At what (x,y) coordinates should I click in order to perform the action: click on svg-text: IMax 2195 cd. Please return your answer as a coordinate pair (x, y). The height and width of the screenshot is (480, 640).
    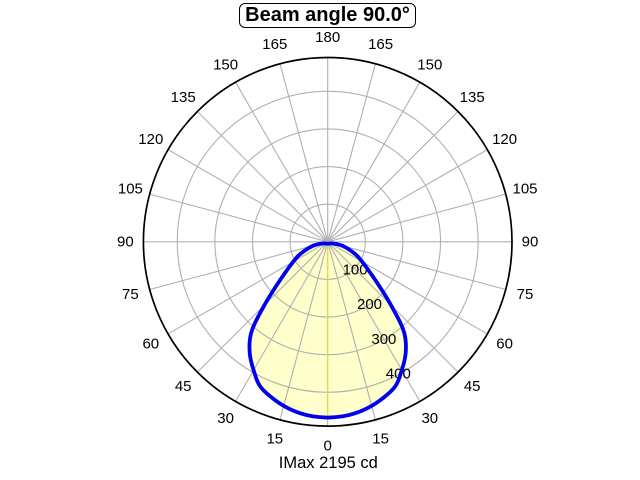
    Looking at the image, I should click on (328, 463).